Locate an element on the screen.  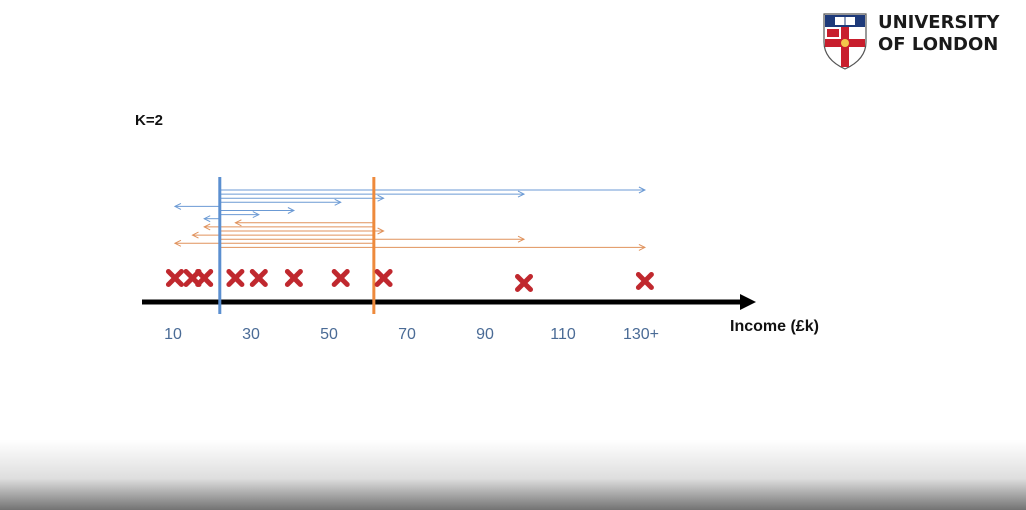
university-crest-icon is located at coordinates (845, 41).